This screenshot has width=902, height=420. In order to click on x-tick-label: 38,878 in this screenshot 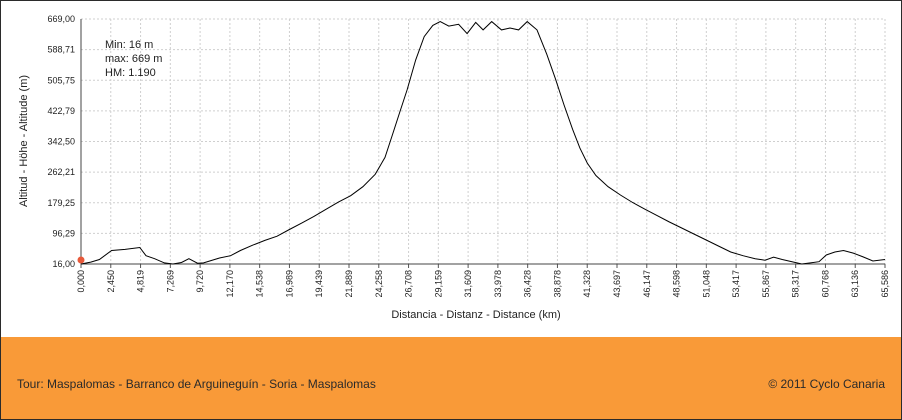, I will do `click(557, 284)`.